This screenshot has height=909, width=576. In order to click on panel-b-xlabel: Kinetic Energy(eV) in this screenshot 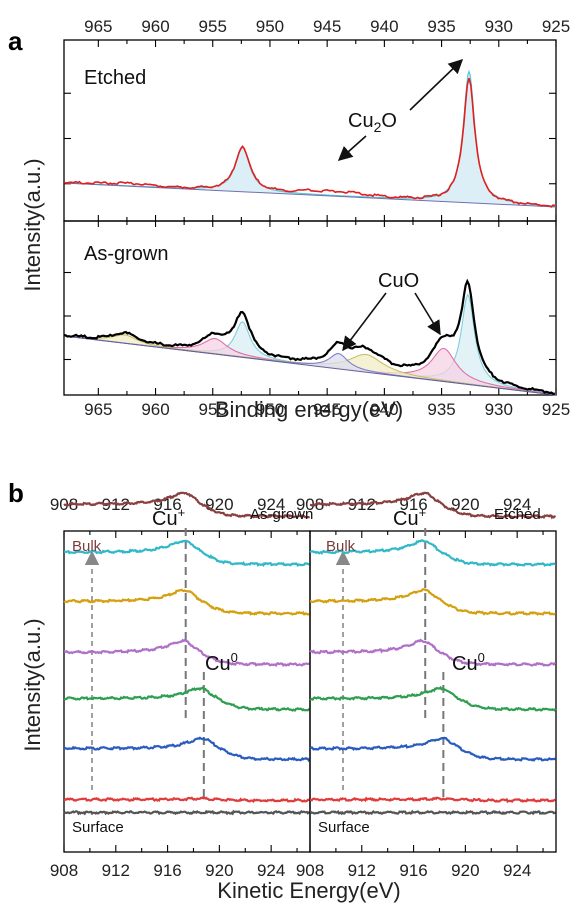, I will do `click(308, 890)`.